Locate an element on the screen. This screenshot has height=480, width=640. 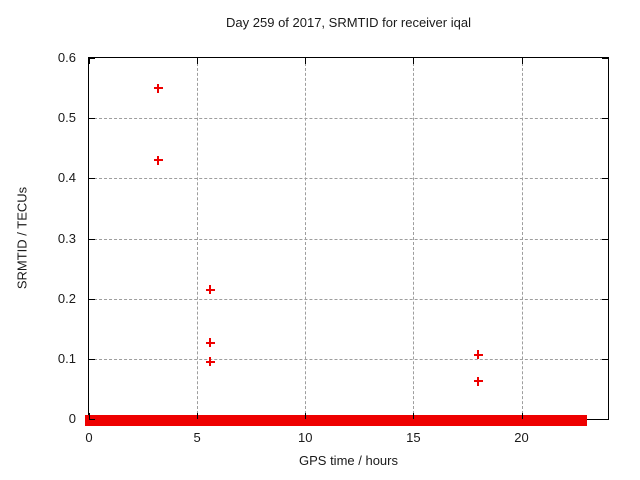
y-tick-label: 0.4 is located at coordinates (66, 178).